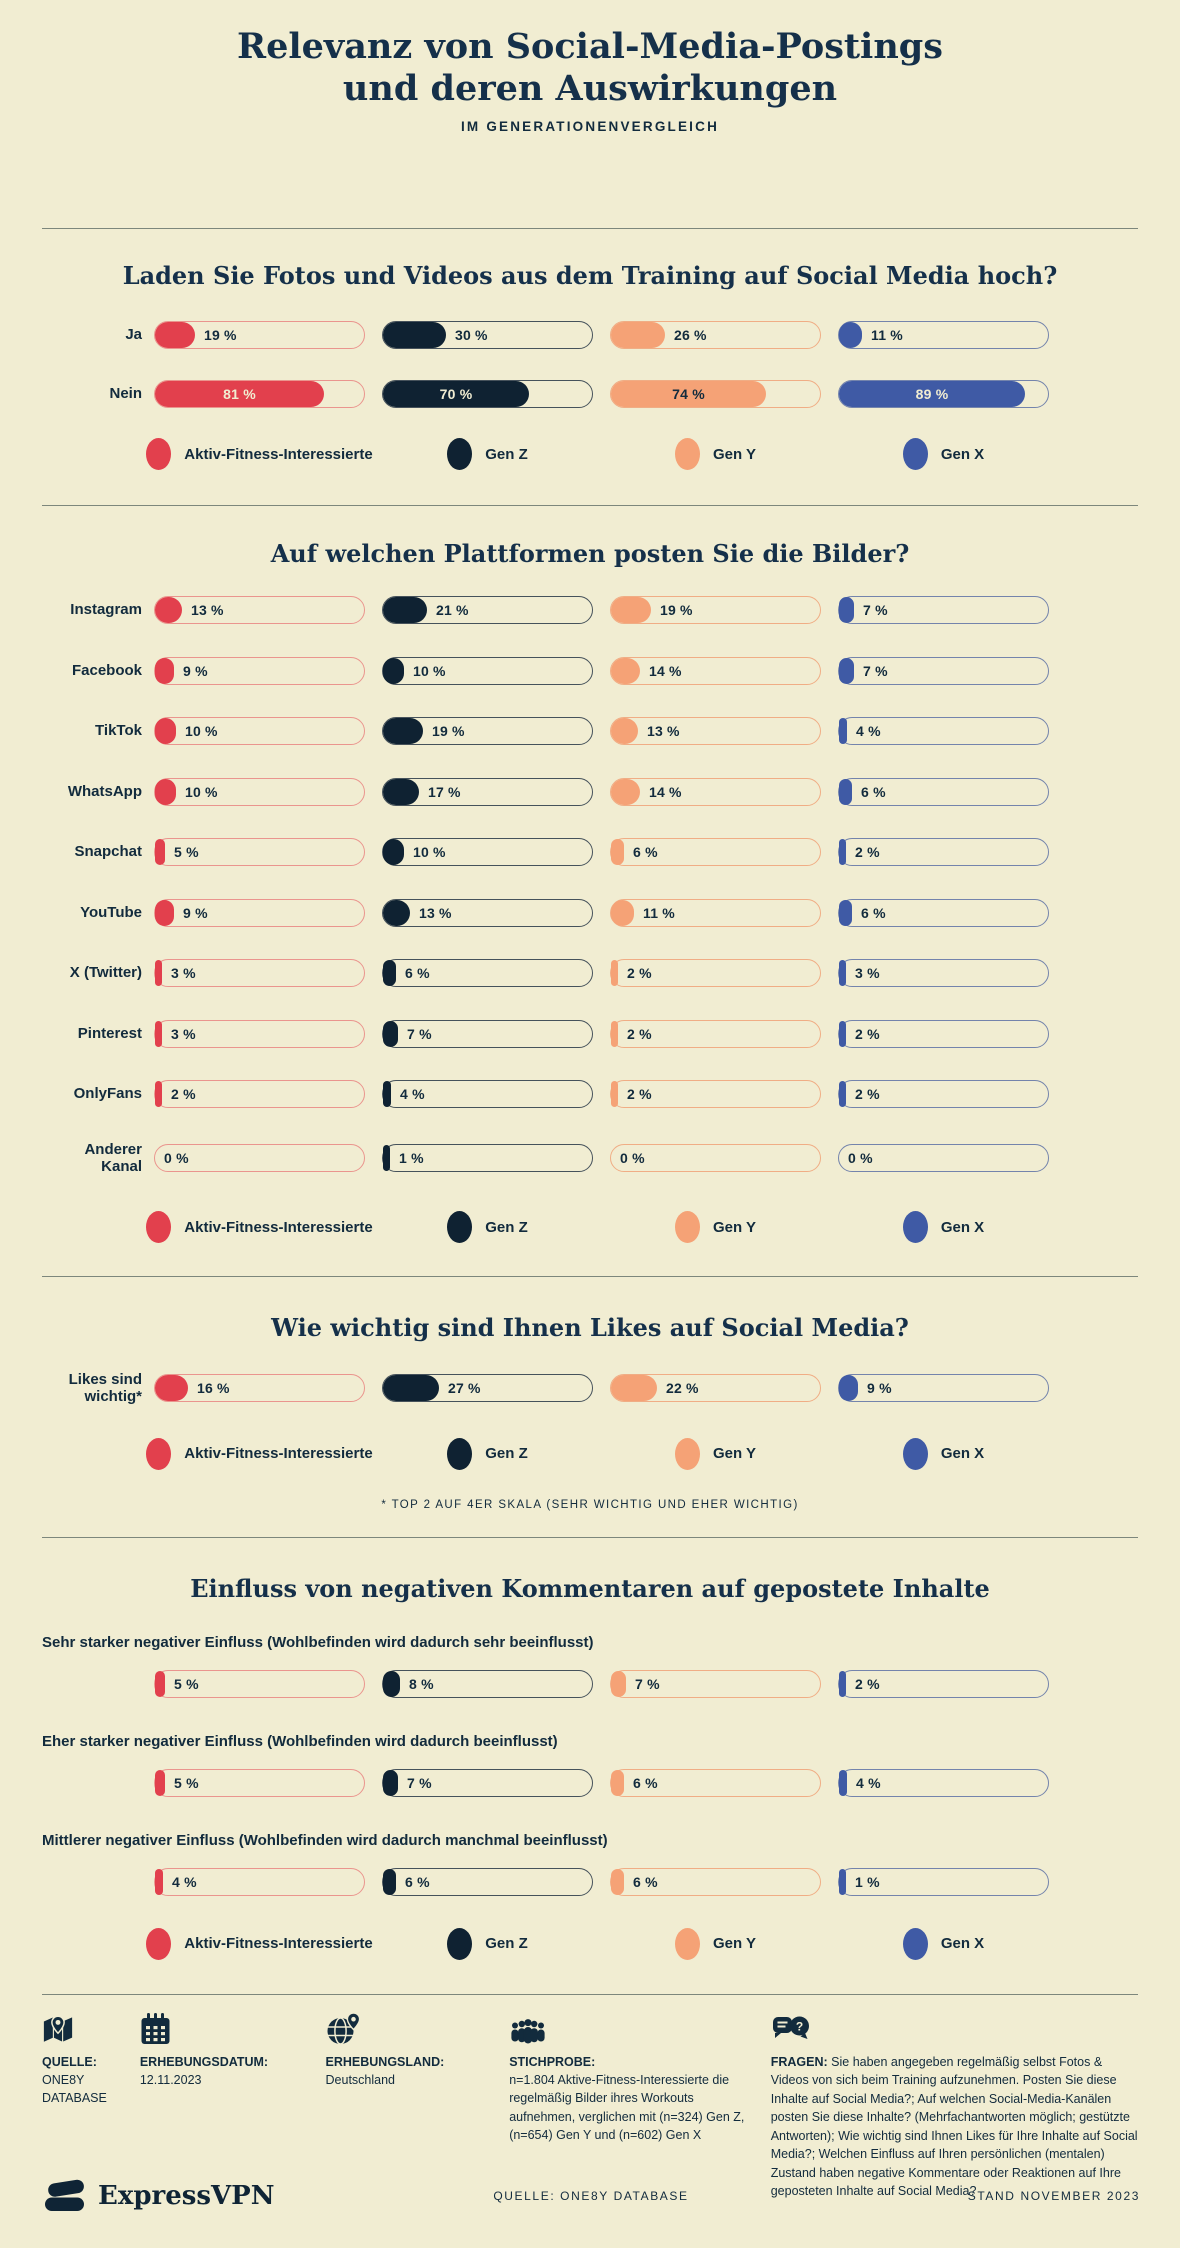 This screenshot has height=2248, width=1180. What do you see at coordinates (943, 973) in the screenshot?
I see `bar-genx: 3 %` at bounding box center [943, 973].